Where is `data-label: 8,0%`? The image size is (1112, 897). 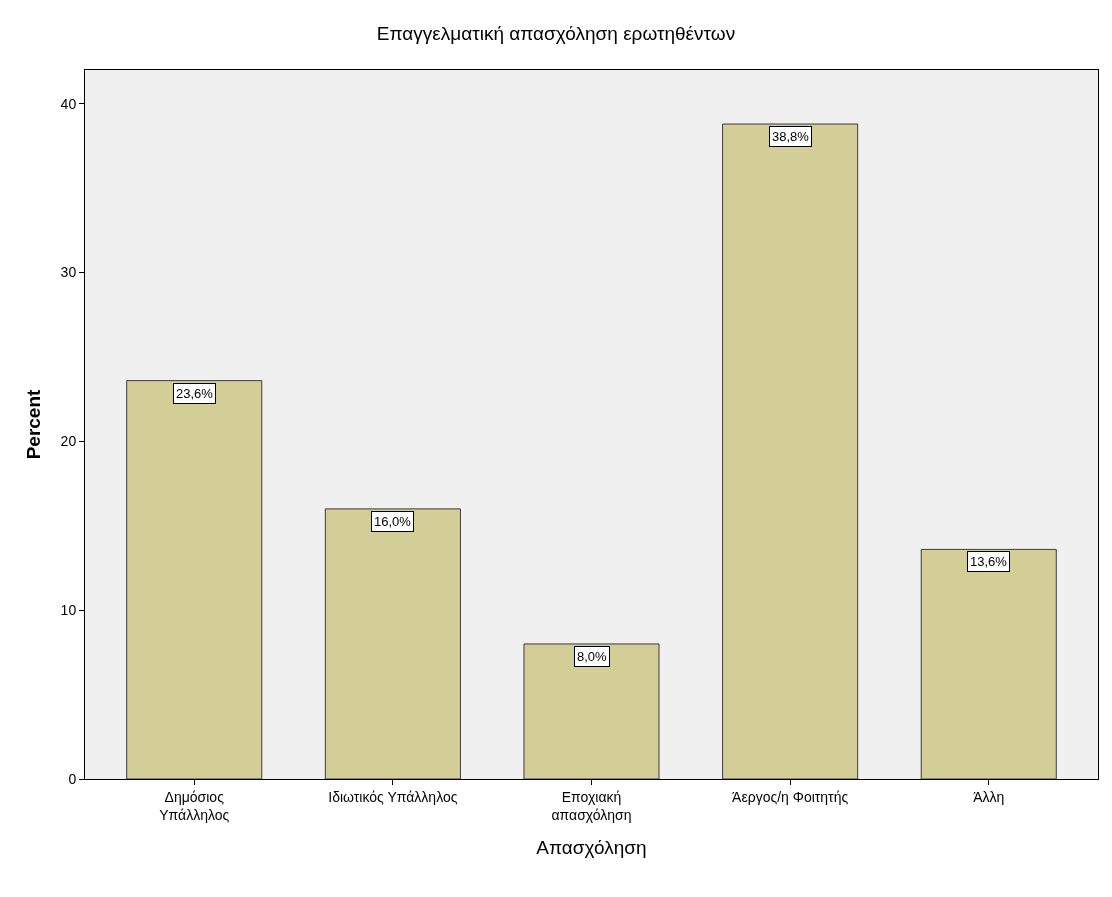
data-label: 8,0% is located at coordinates (592, 656).